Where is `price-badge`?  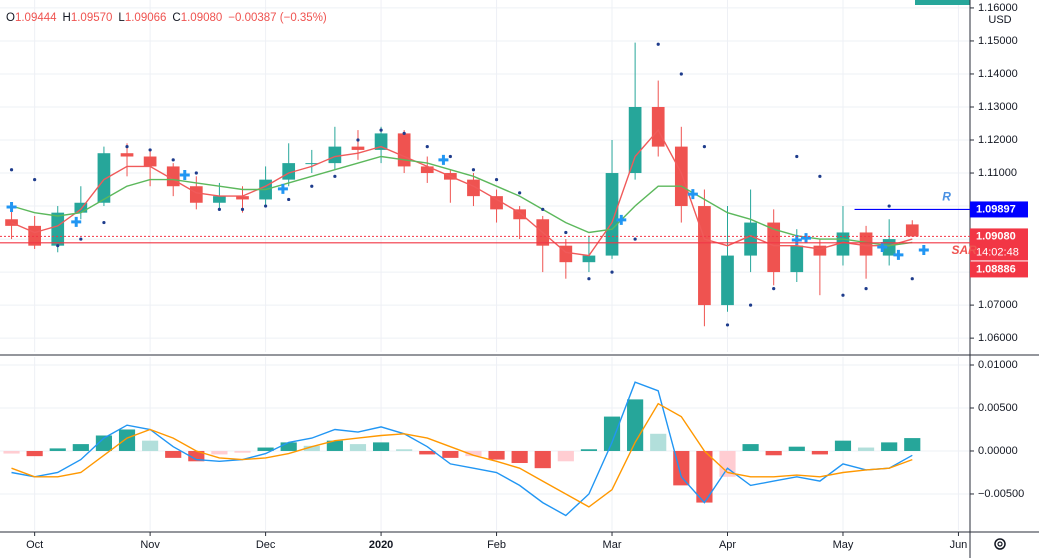 price-badge is located at coordinates (999, 269).